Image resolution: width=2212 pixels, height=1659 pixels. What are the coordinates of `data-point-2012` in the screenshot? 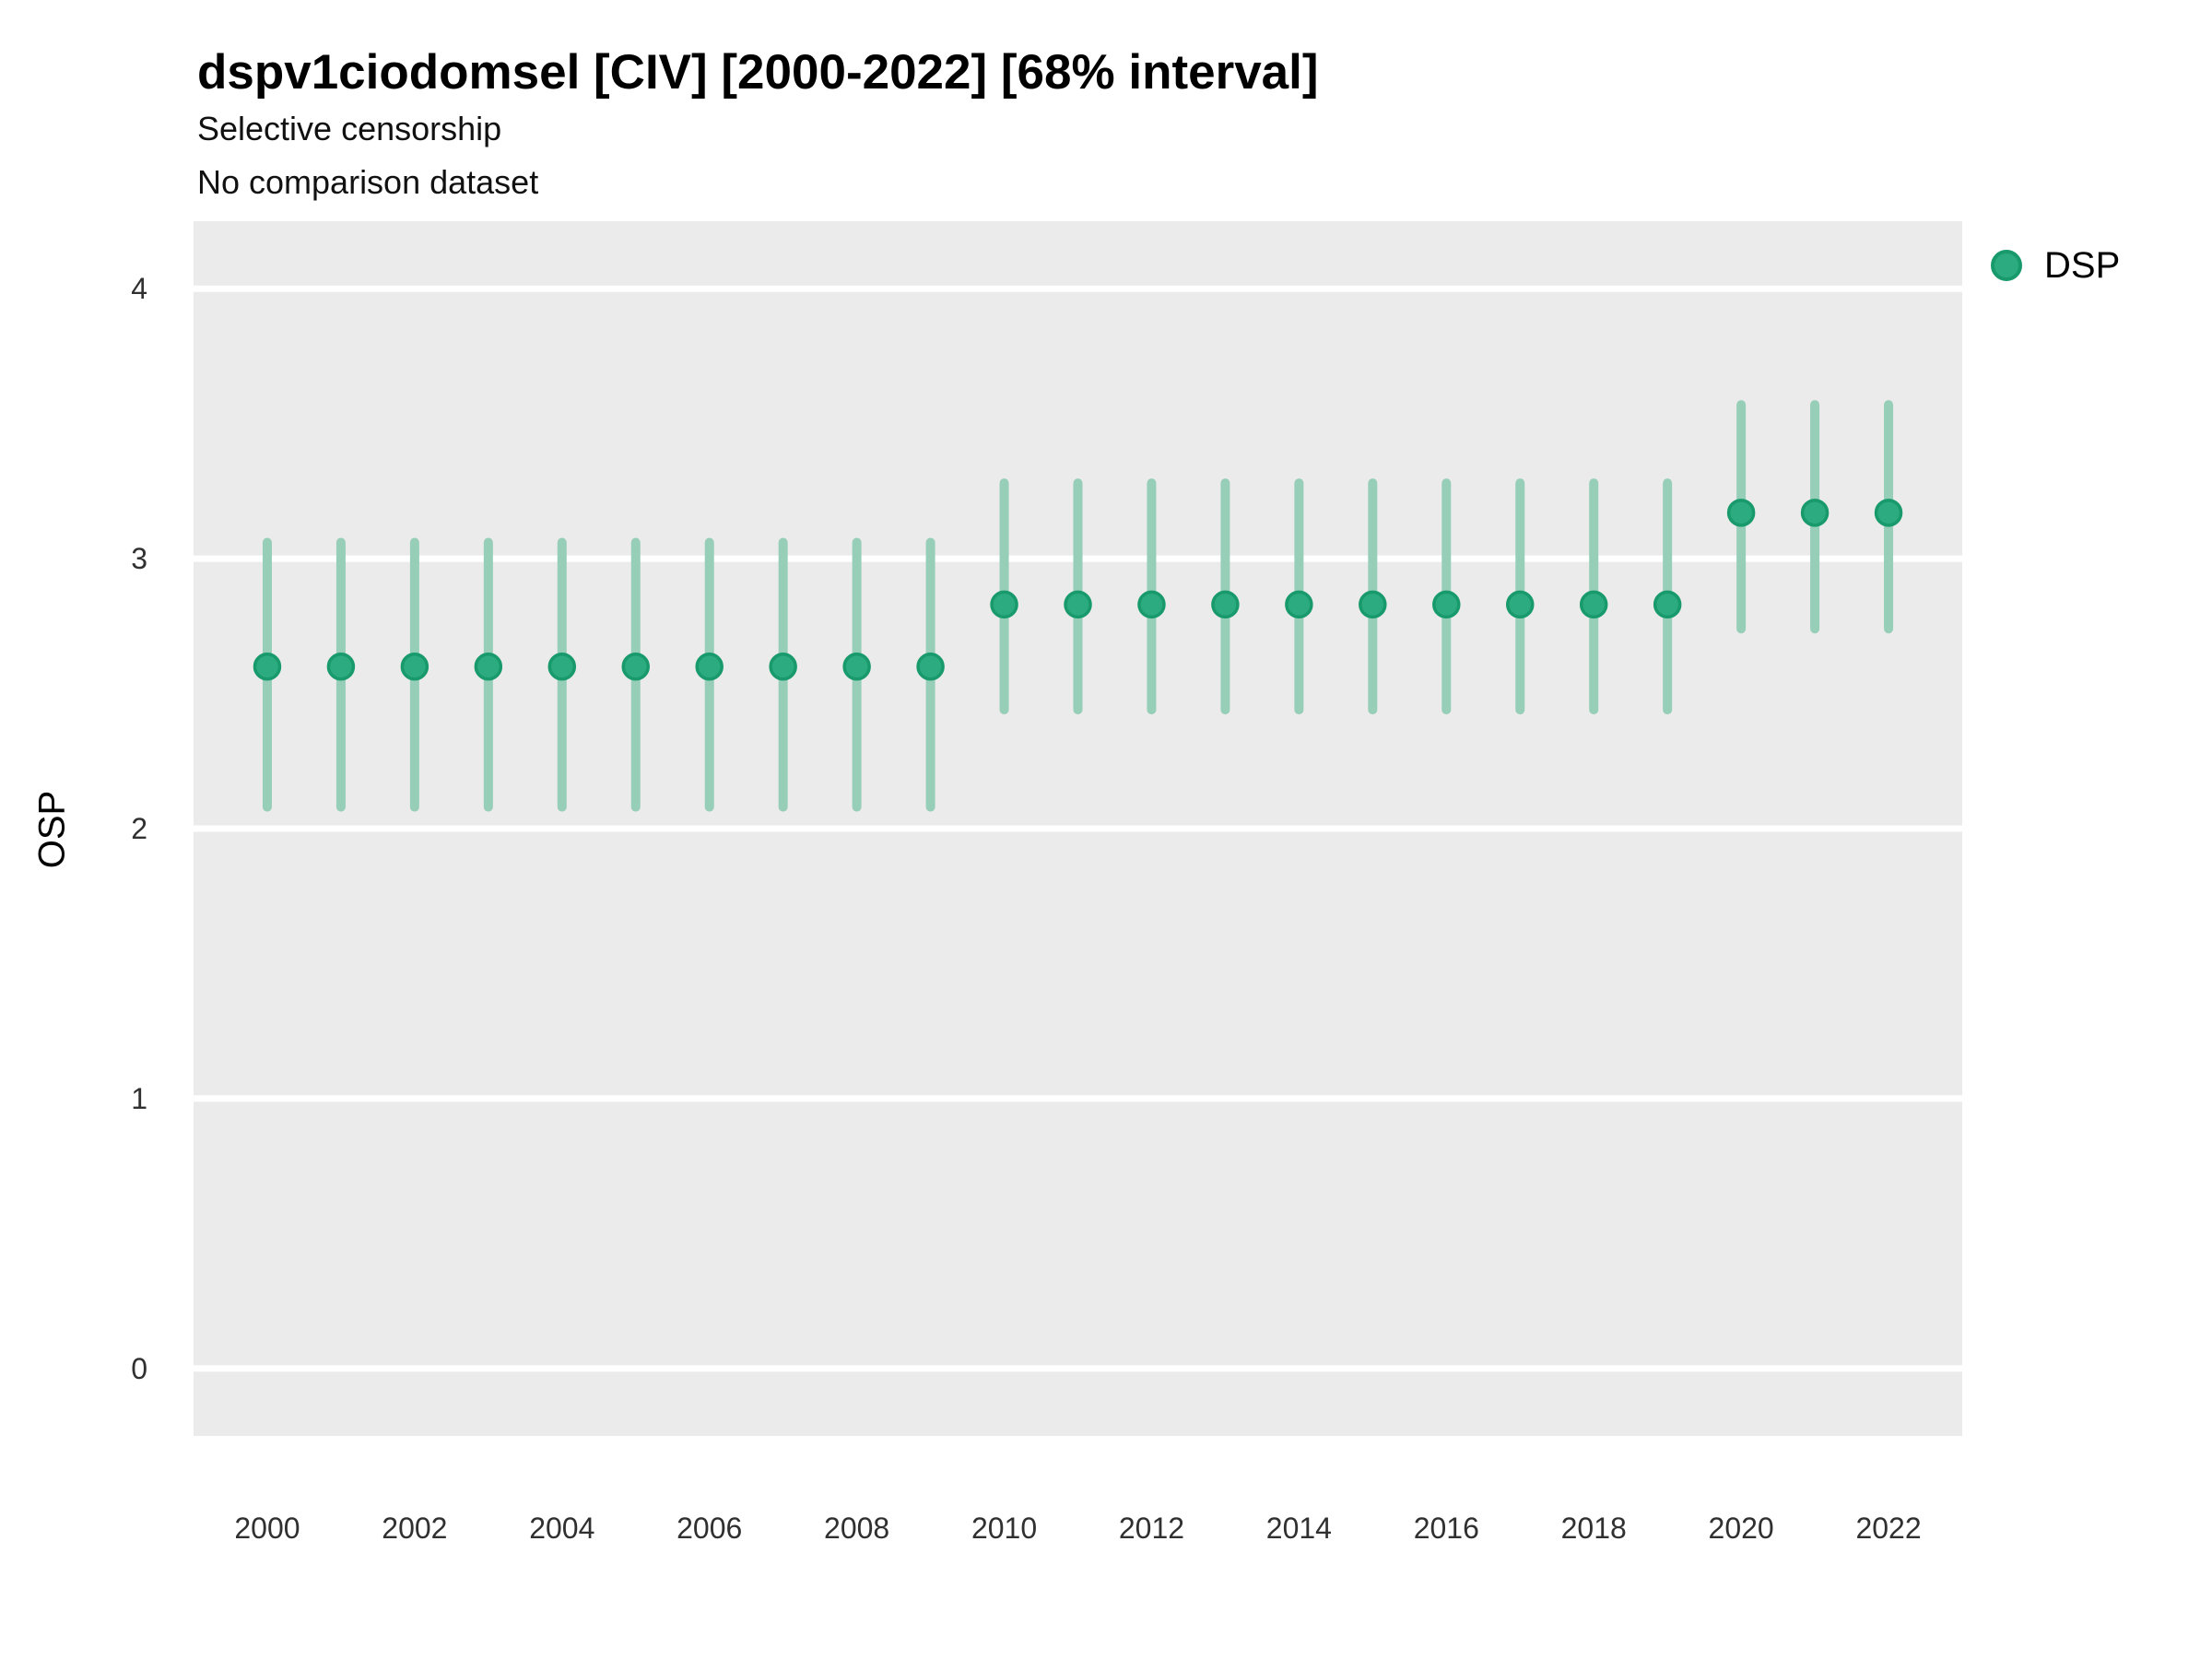 It's located at (1151, 604).